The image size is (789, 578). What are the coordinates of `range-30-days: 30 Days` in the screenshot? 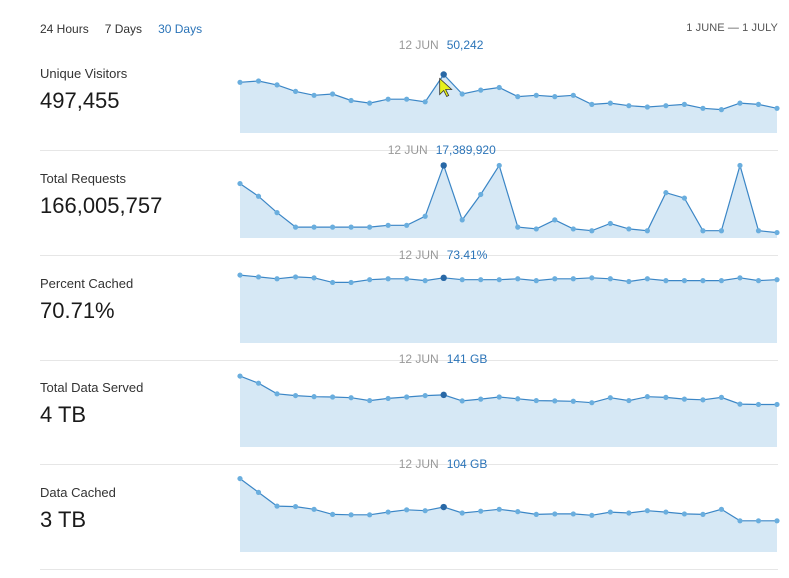 It's located at (180, 29).